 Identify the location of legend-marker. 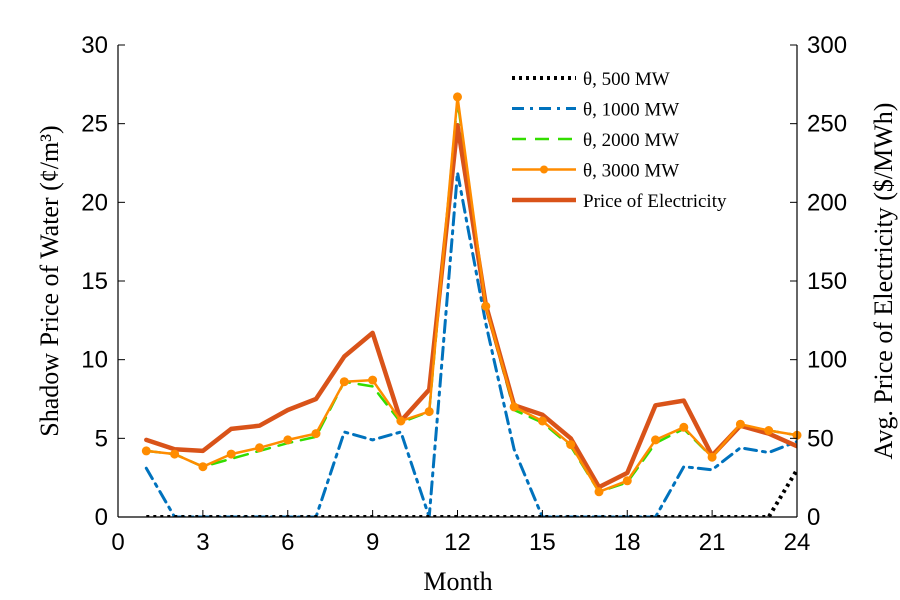
(544, 169).